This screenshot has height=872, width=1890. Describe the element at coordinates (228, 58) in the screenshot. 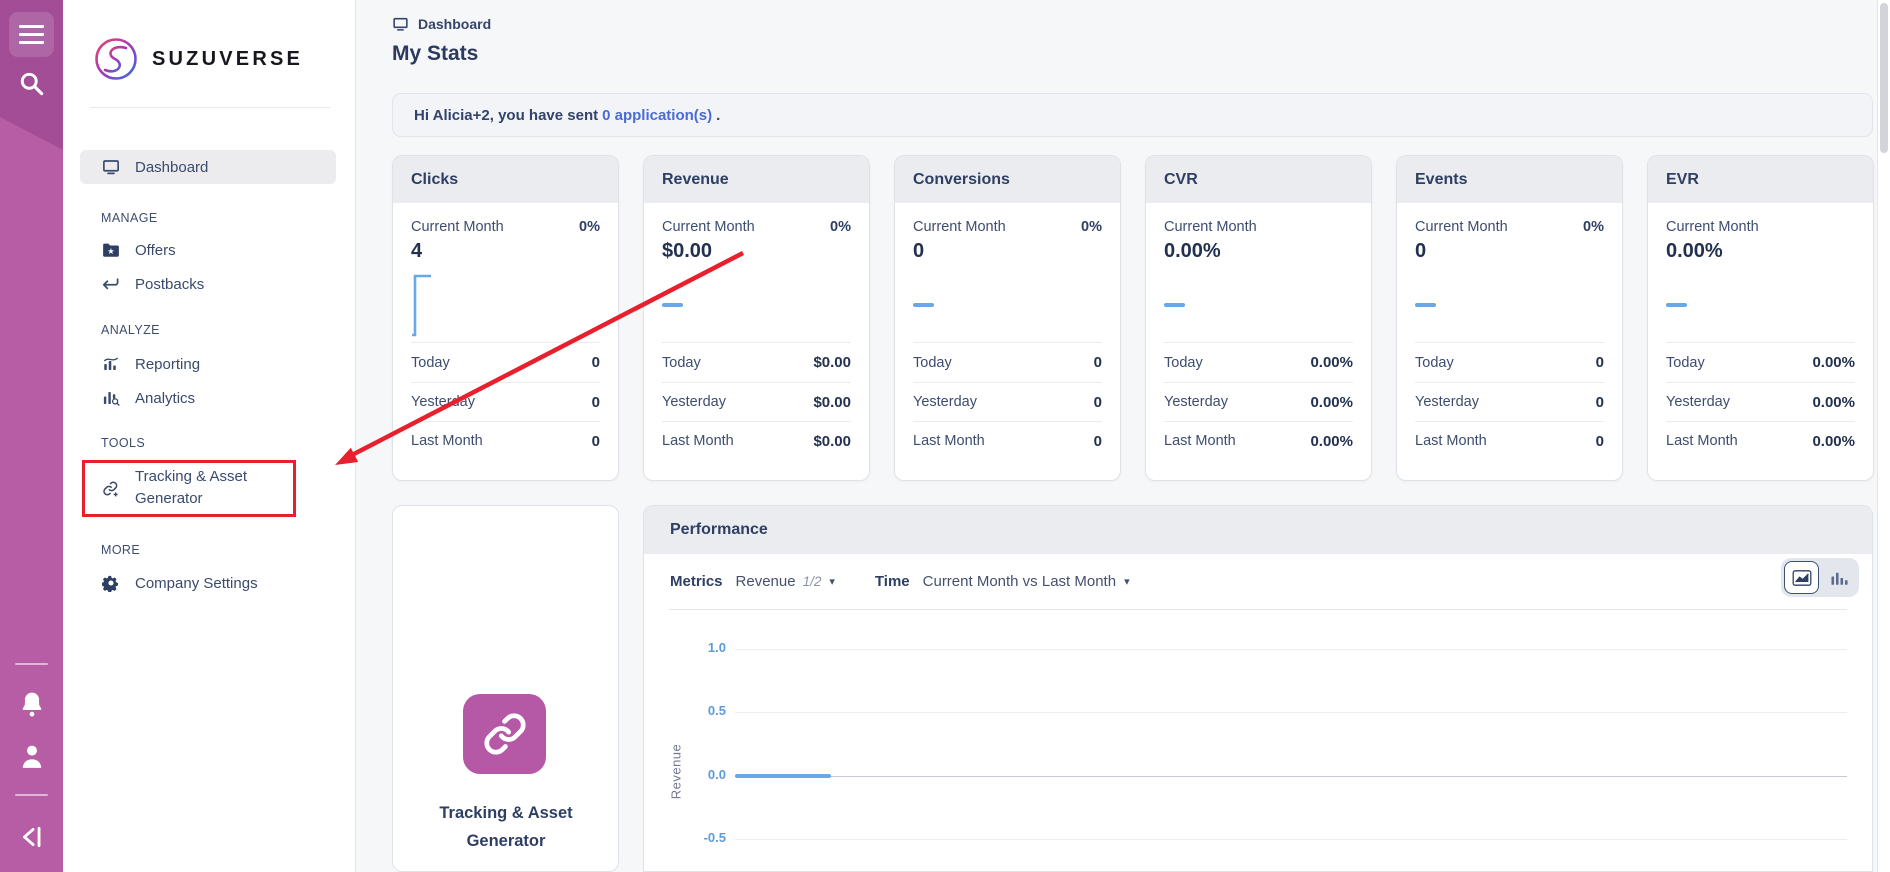

I see `brand-wordmark: SUZUVERSE` at that location.